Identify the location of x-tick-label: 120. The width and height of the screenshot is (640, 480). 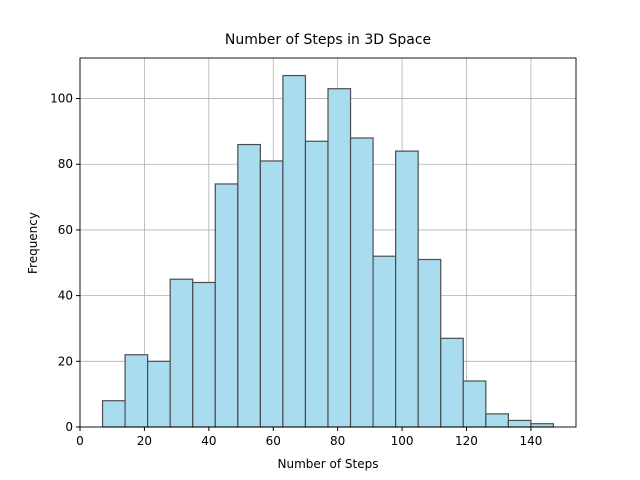
(466, 441).